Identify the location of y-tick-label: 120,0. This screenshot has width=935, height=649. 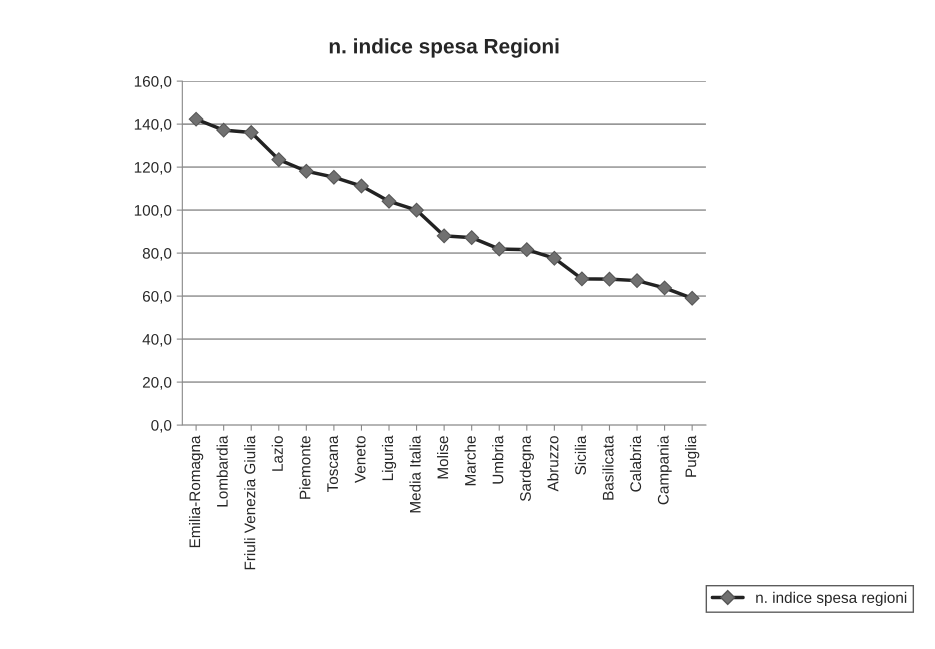
(153, 168).